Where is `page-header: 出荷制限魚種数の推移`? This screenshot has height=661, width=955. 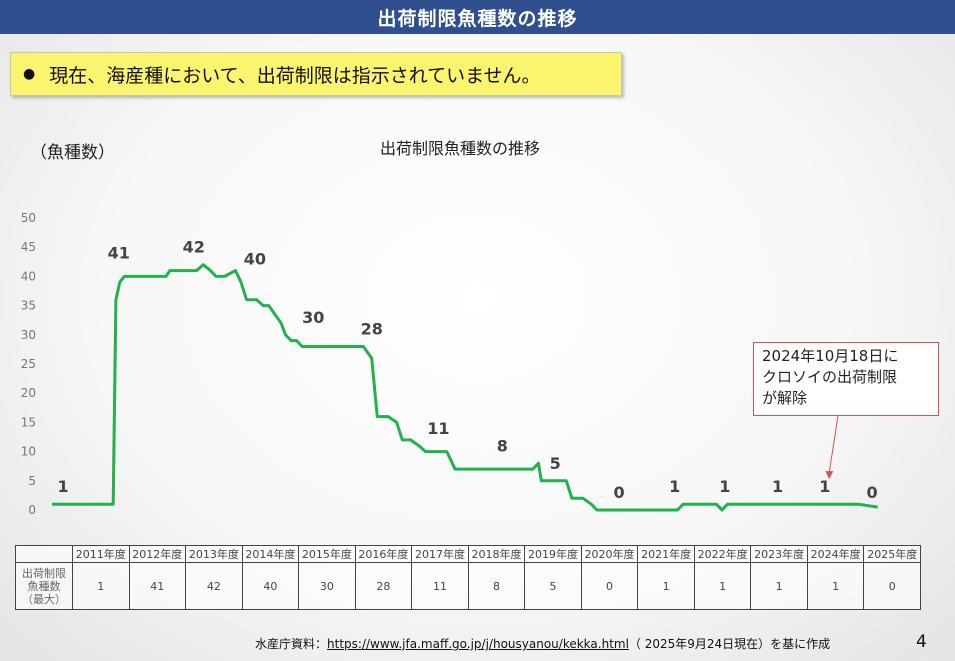
page-header: 出荷制限魚種数の推移 is located at coordinates (477, 17).